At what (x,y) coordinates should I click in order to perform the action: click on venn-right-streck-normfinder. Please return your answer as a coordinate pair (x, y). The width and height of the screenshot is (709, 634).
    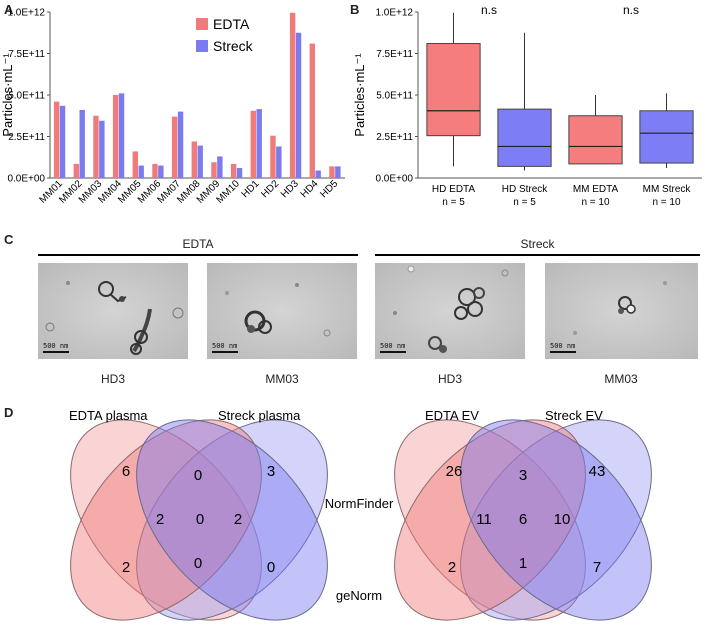
    Looking at the image, I should click on (556, 520).